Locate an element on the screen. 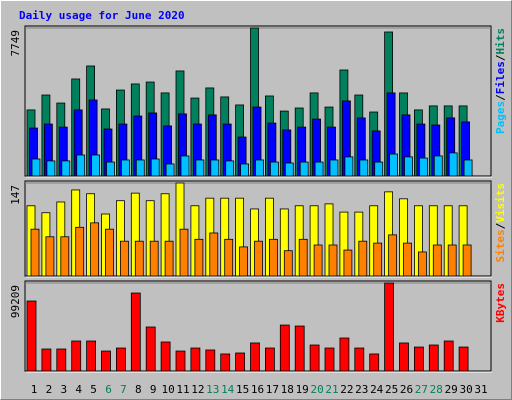  y-tick-label: 99209 is located at coordinates (15, 301).